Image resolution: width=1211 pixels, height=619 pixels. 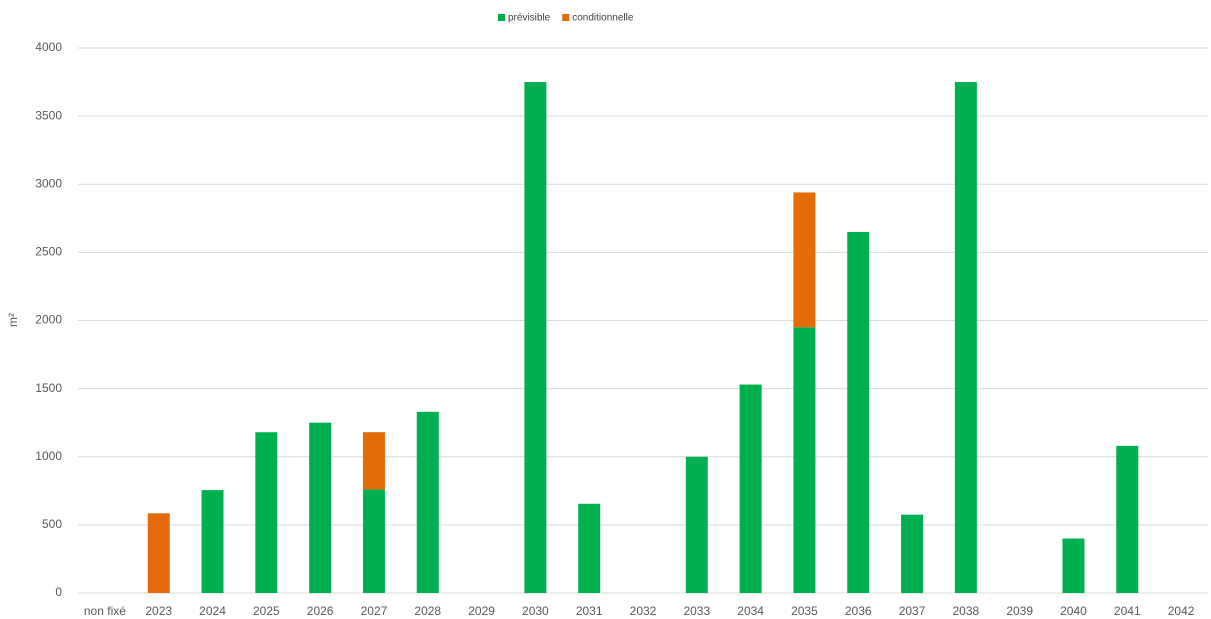 What do you see at coordinates (966, 611) in the screenshot?
I see `x-tick-label: 2038` at bounding box center [966, 611].